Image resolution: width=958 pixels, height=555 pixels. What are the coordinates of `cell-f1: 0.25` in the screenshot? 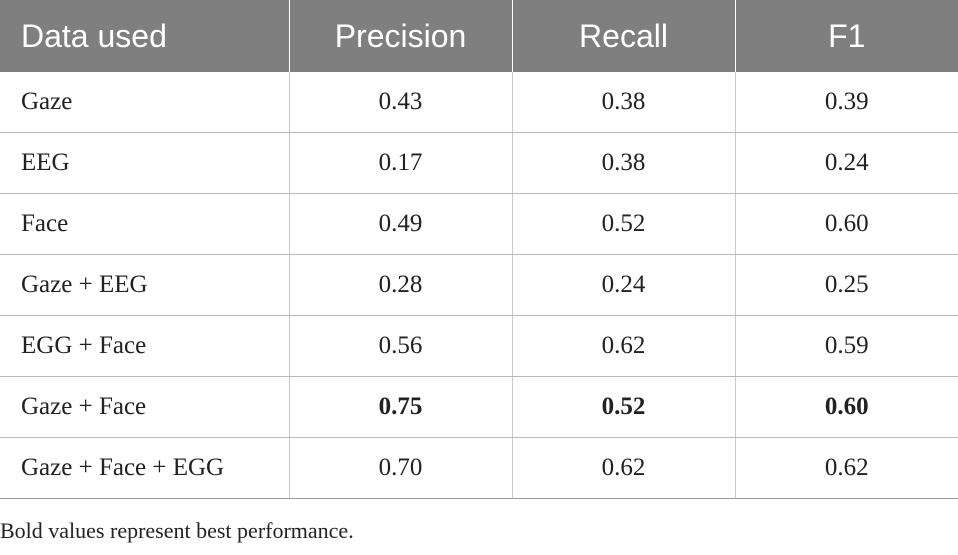 It's located at (846, 285).